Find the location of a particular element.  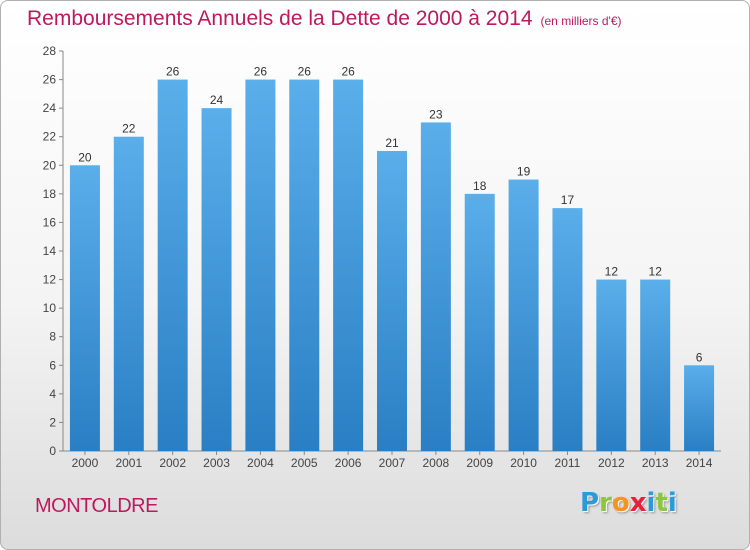

logo-letter: o is located at coordinates (620, 503).